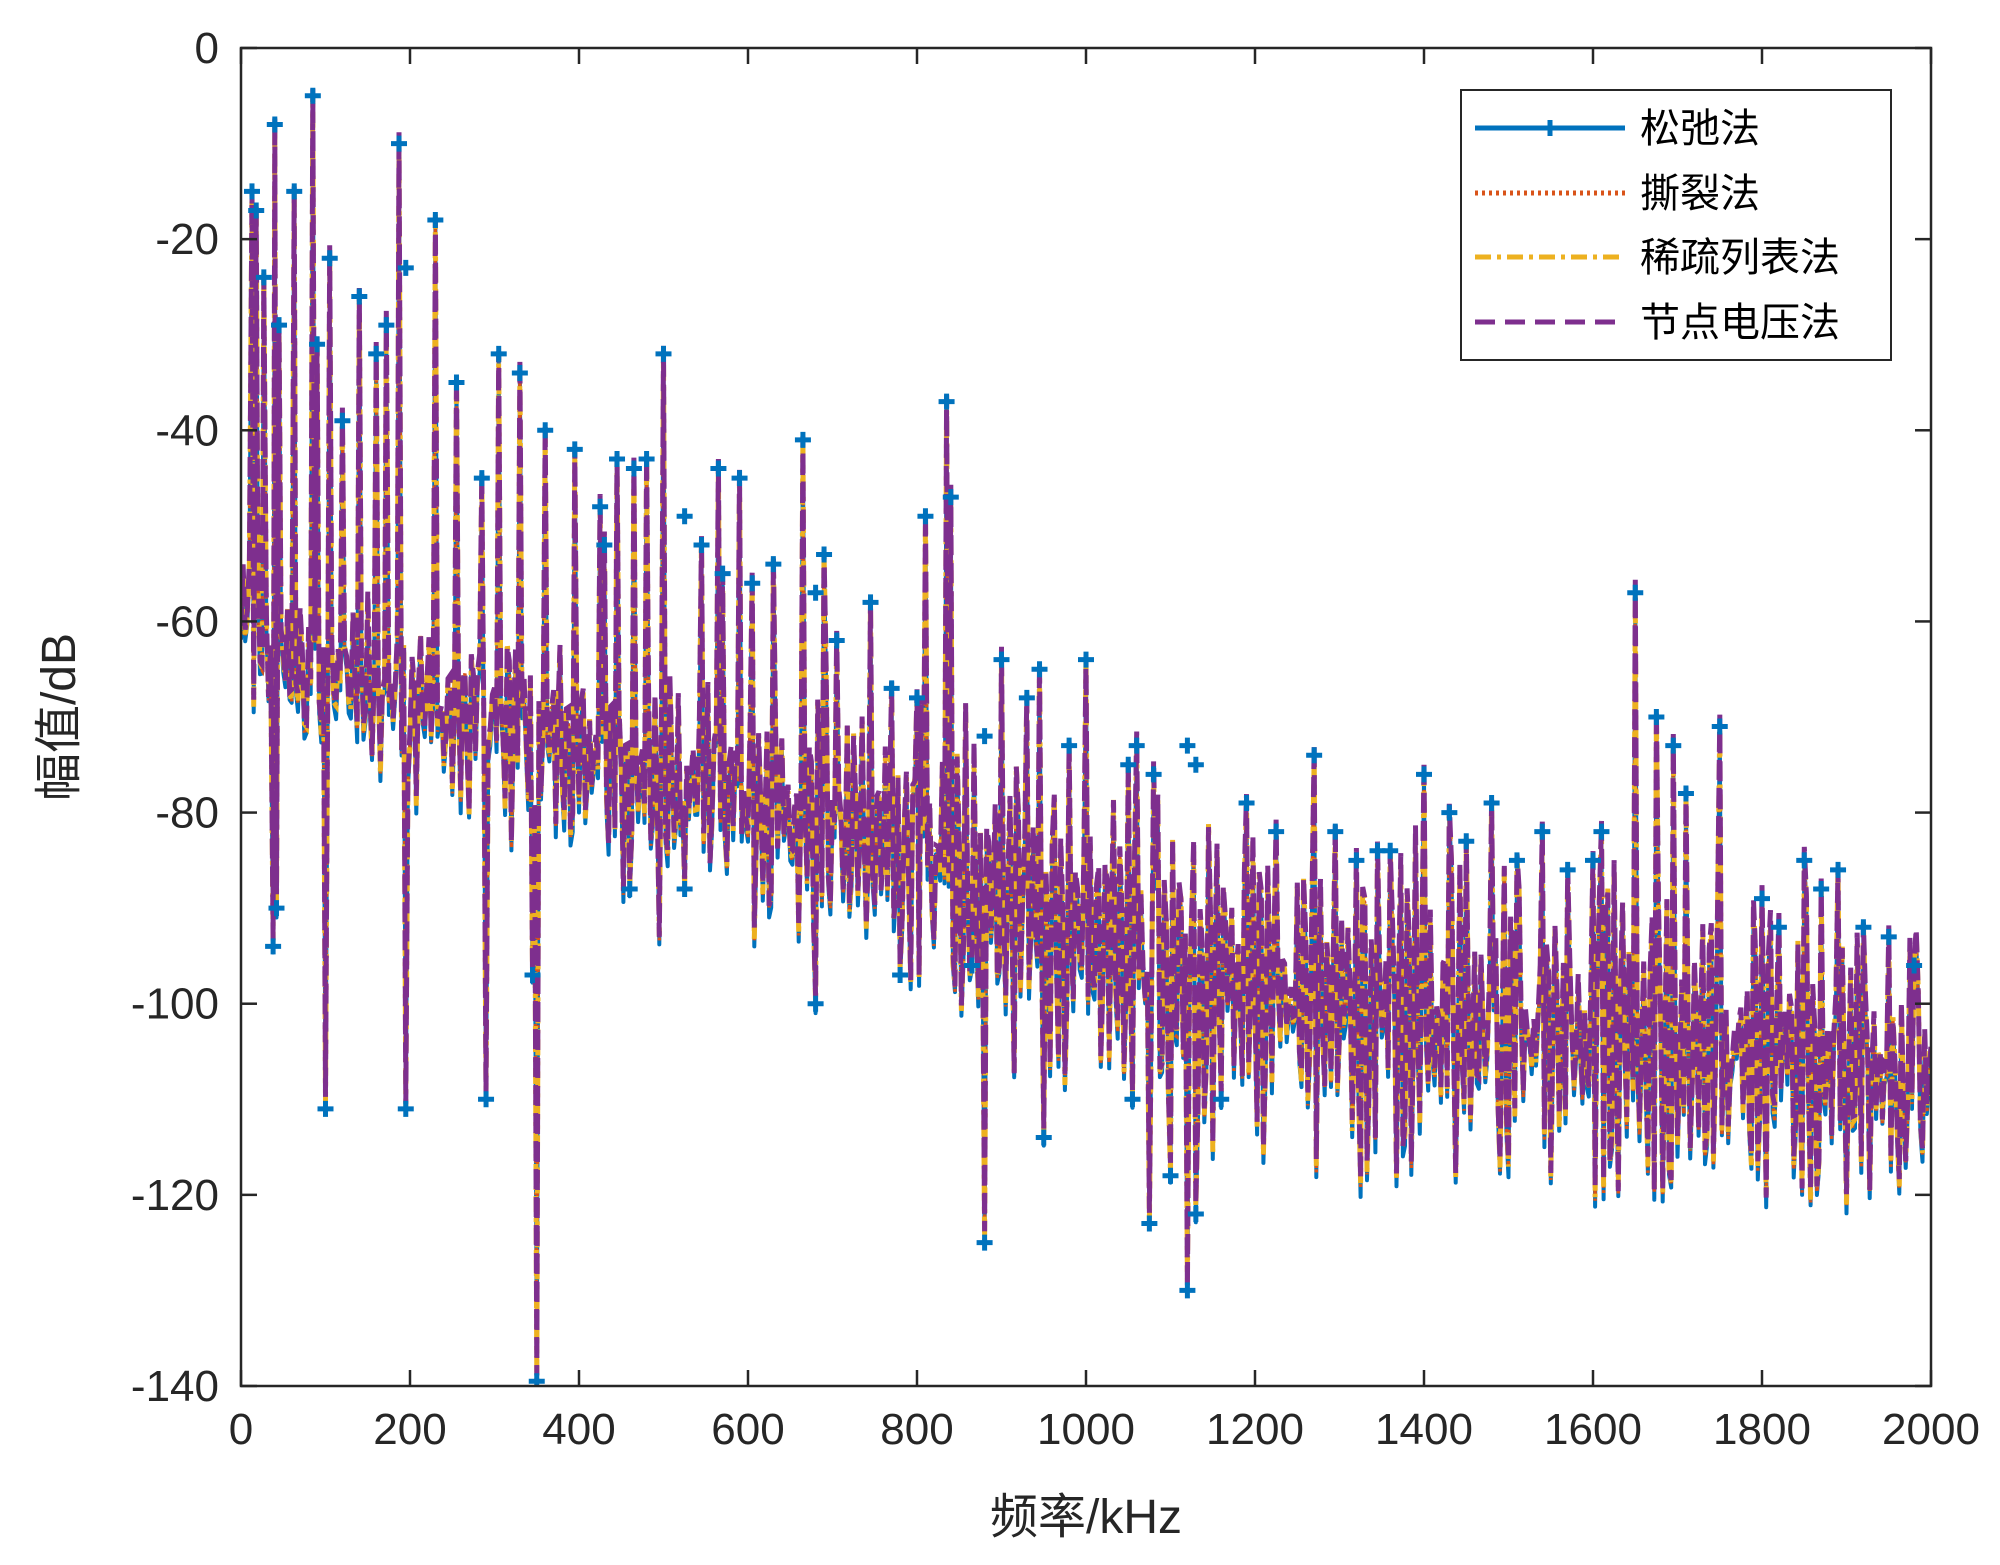 Image resolution: width=2000 pixels, height=1565 pixels. I want to click on x-tick-label: 200, so click(409, 1429).